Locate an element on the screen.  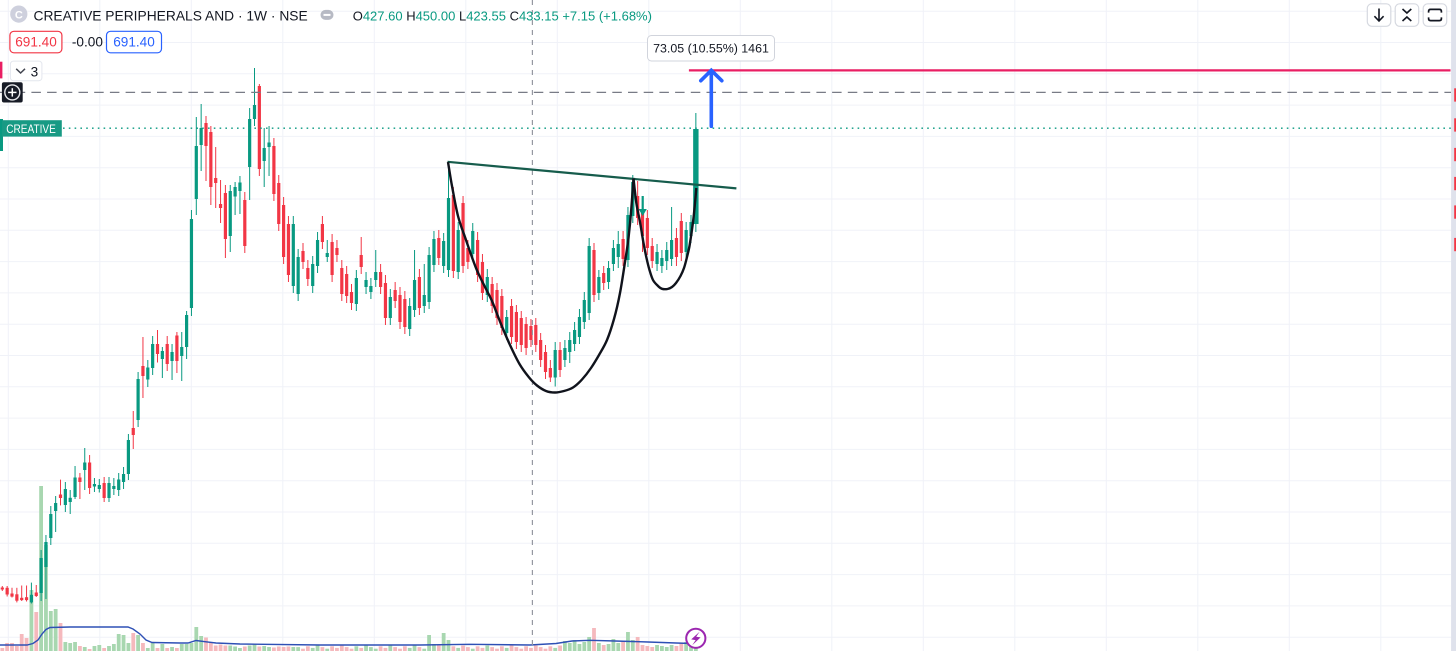
svg-text:CREATIVE PERIPHERALS AND · 1W: CREATIVE PERIPHERALS AND · 1W · NSE is located at coordinates (171, 16).